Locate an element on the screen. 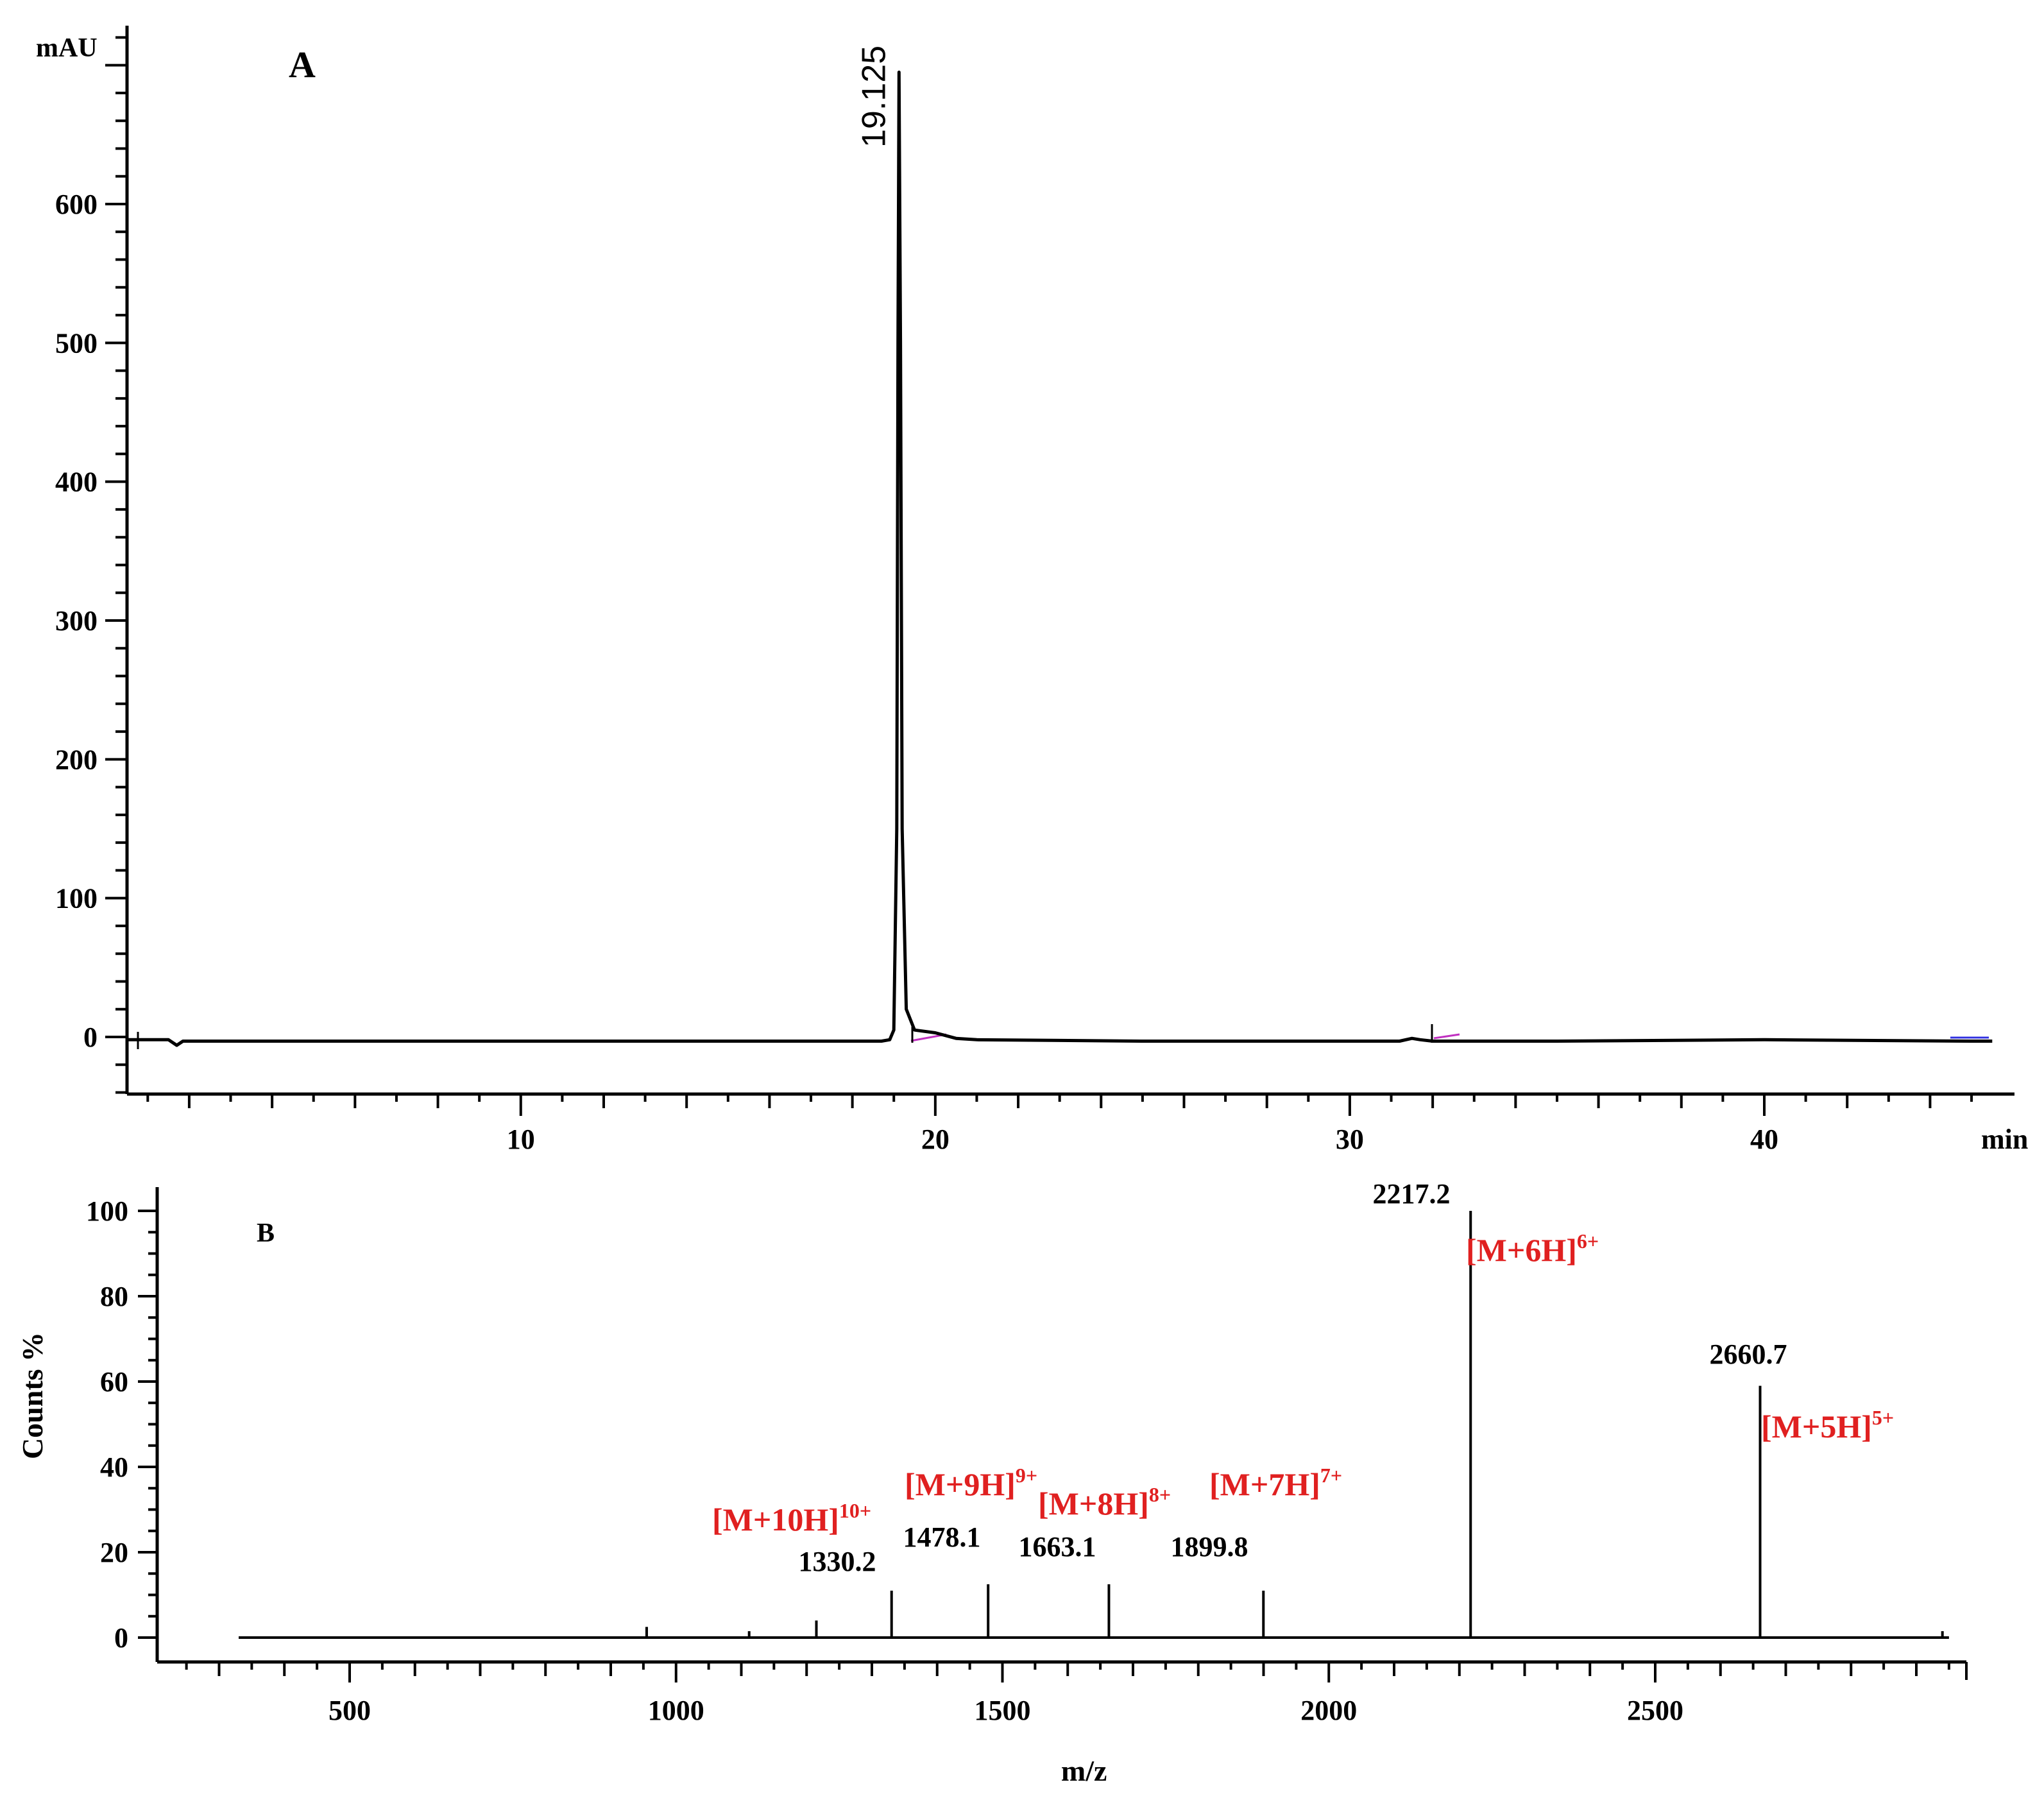  peak-mz-label: 1478.1 is located at coordinates (942, 1537).